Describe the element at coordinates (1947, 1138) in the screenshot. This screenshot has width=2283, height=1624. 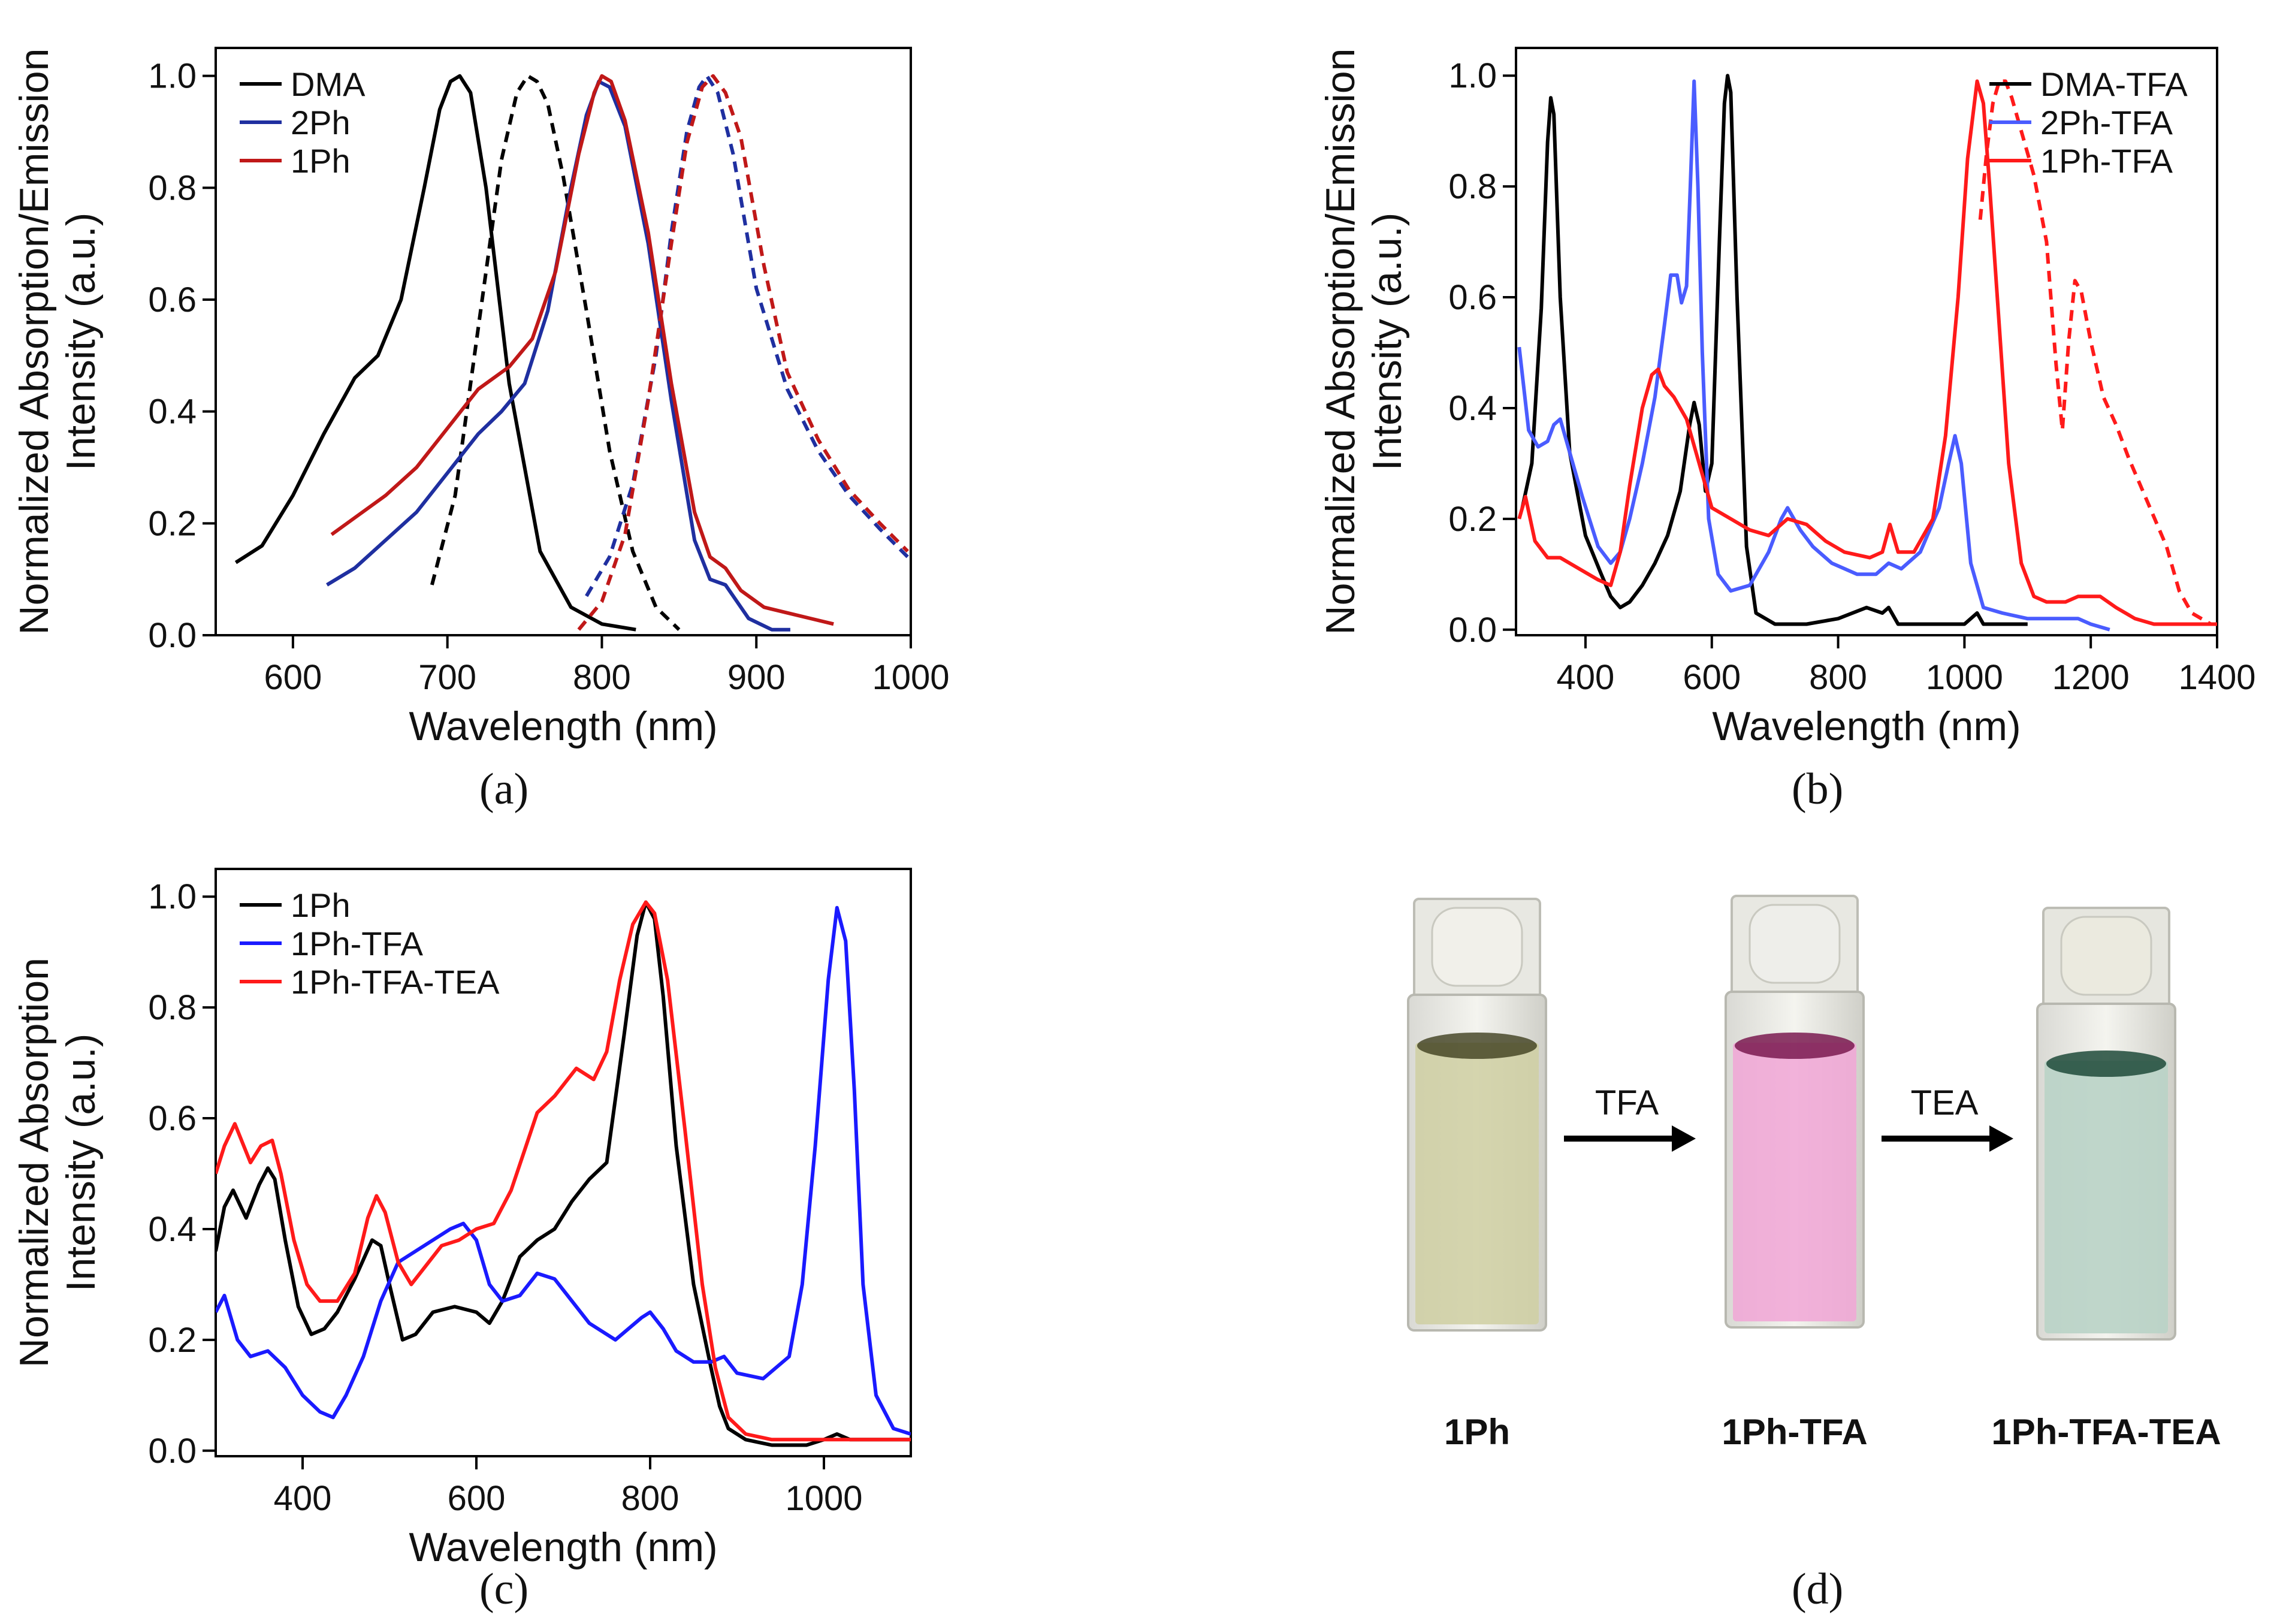
I see `arrow-tea` at that location.